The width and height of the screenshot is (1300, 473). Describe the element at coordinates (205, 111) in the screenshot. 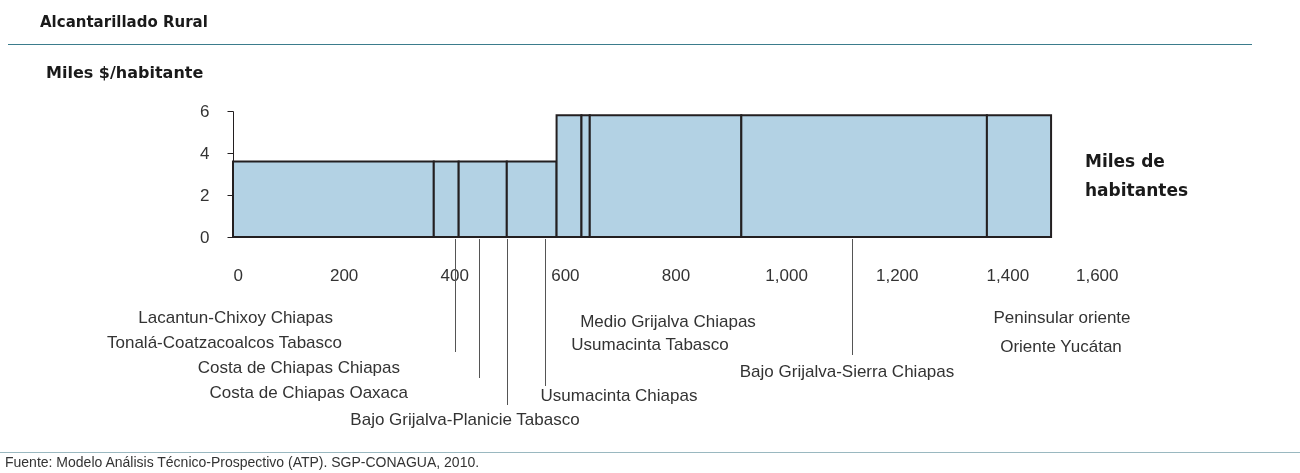

I see `y-tick-label: 6` at that location.